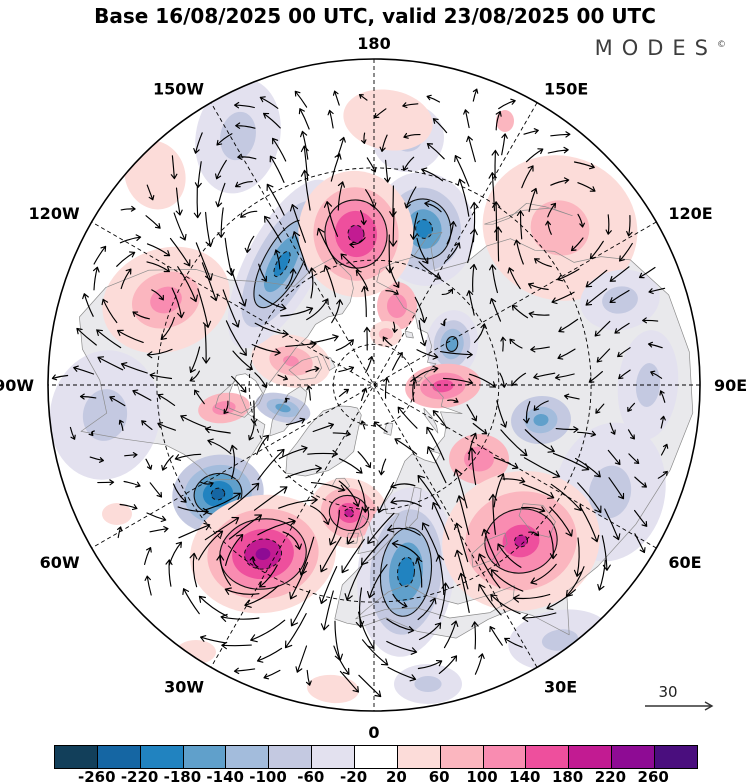 The height and width of the screenshot is (783, 750). I want to click on lon-label-150E: 150E, so click(566, 89).